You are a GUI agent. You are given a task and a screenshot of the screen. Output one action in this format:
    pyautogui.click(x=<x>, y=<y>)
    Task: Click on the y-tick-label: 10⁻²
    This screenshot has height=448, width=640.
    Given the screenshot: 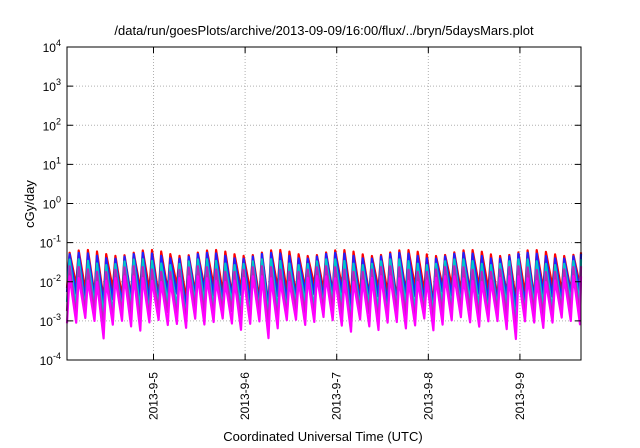 What is the action you would take?
    pyautogui.click(x=50, y=281)
    